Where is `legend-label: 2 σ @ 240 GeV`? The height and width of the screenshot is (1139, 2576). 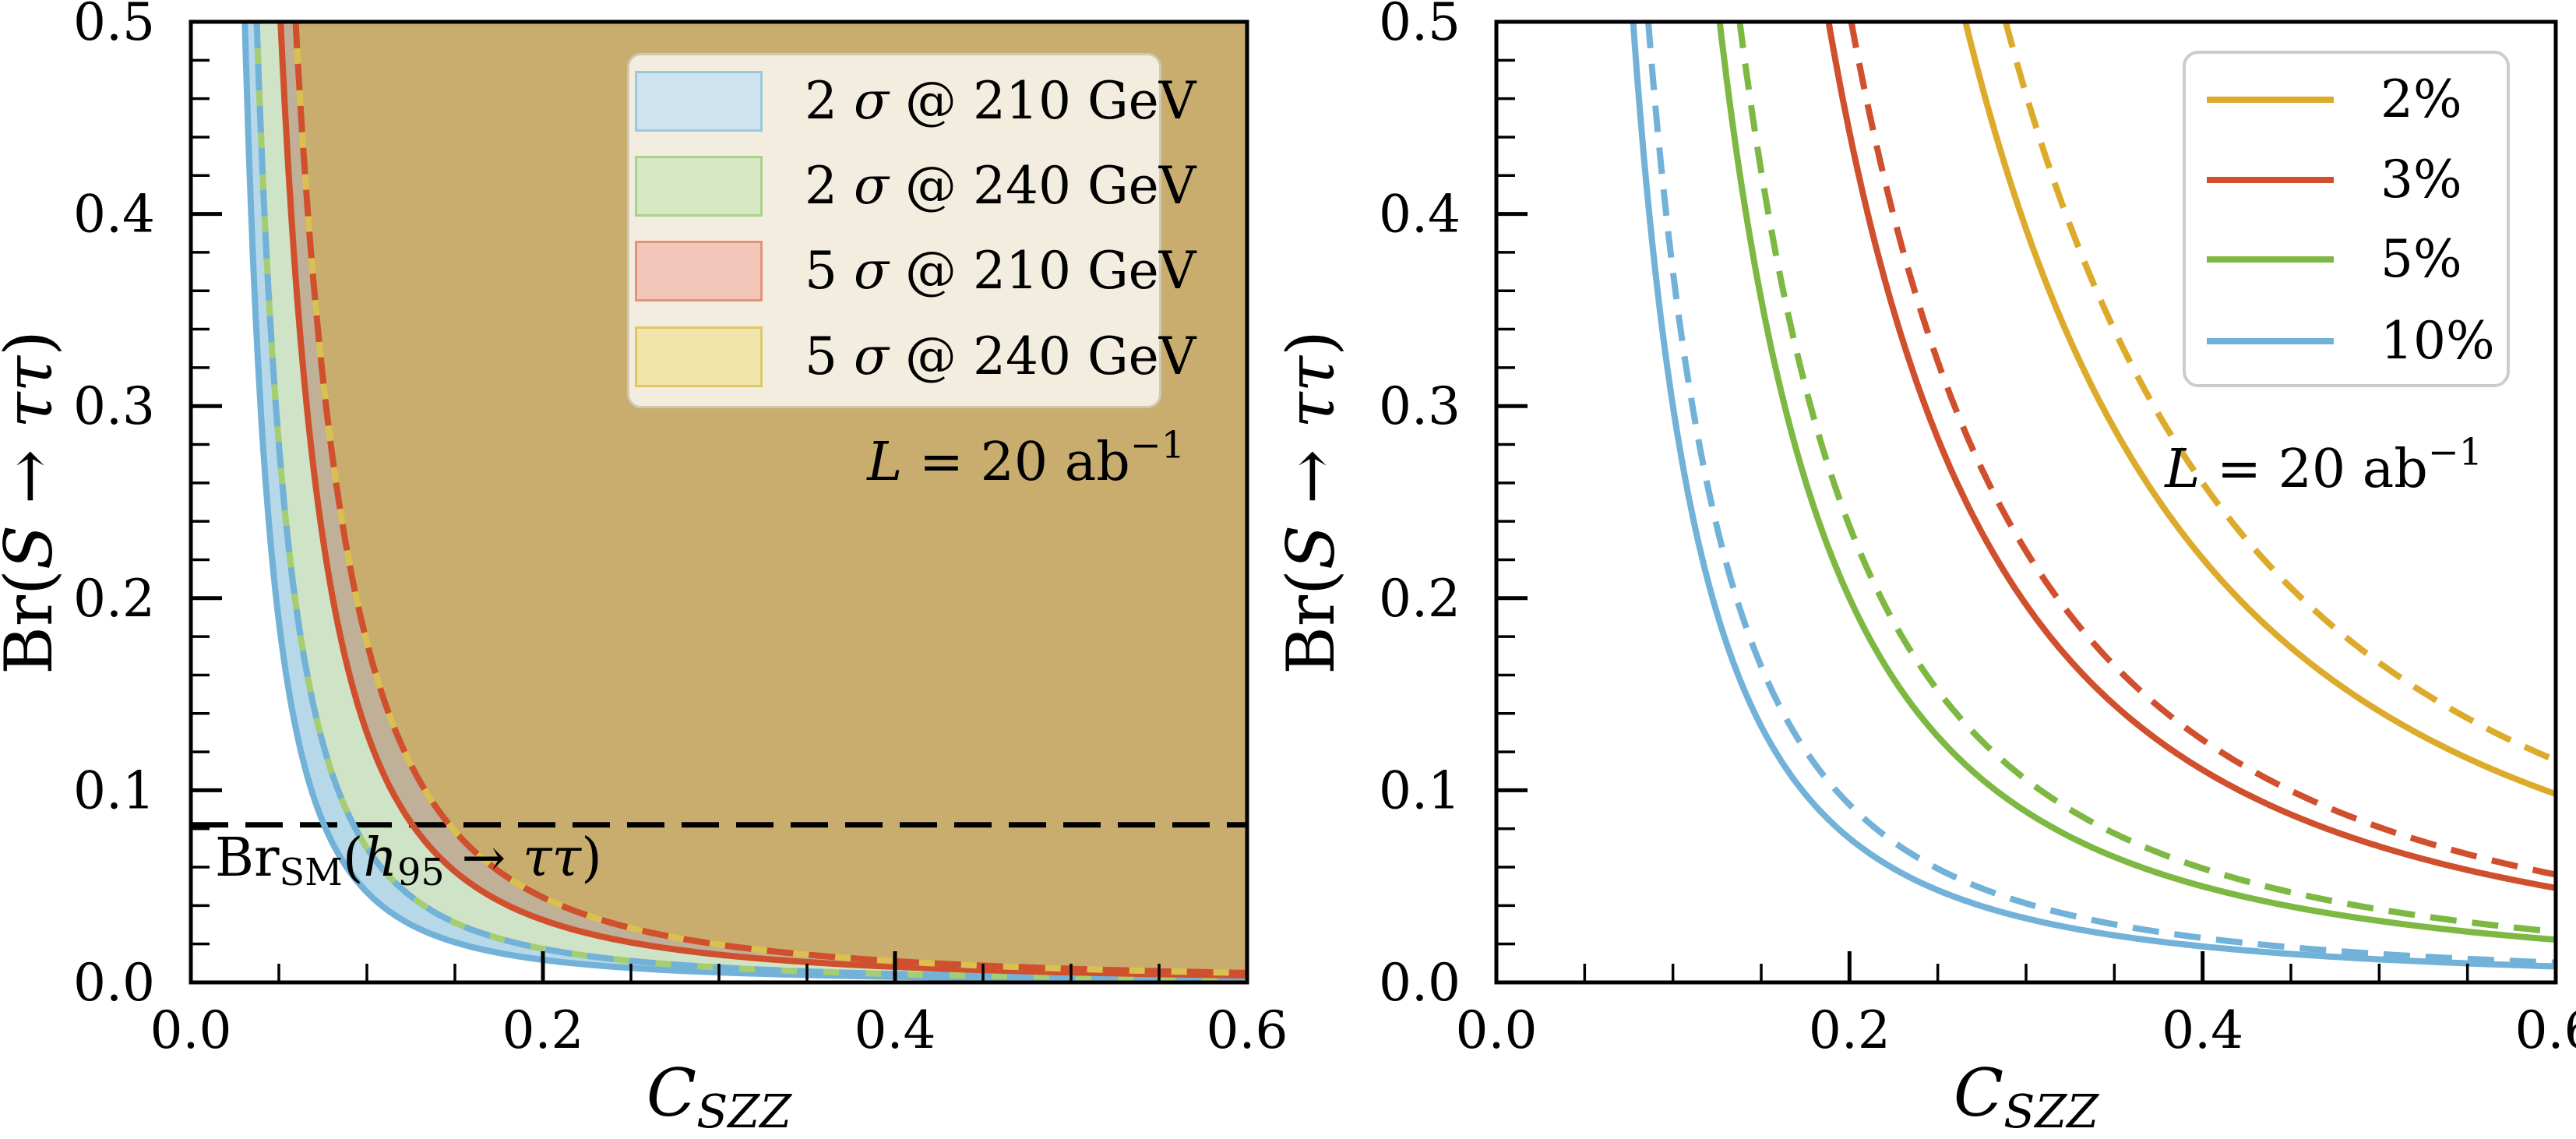 legend-label: 2 σ @ 240 GeV is located at coordinates (1001, 186).